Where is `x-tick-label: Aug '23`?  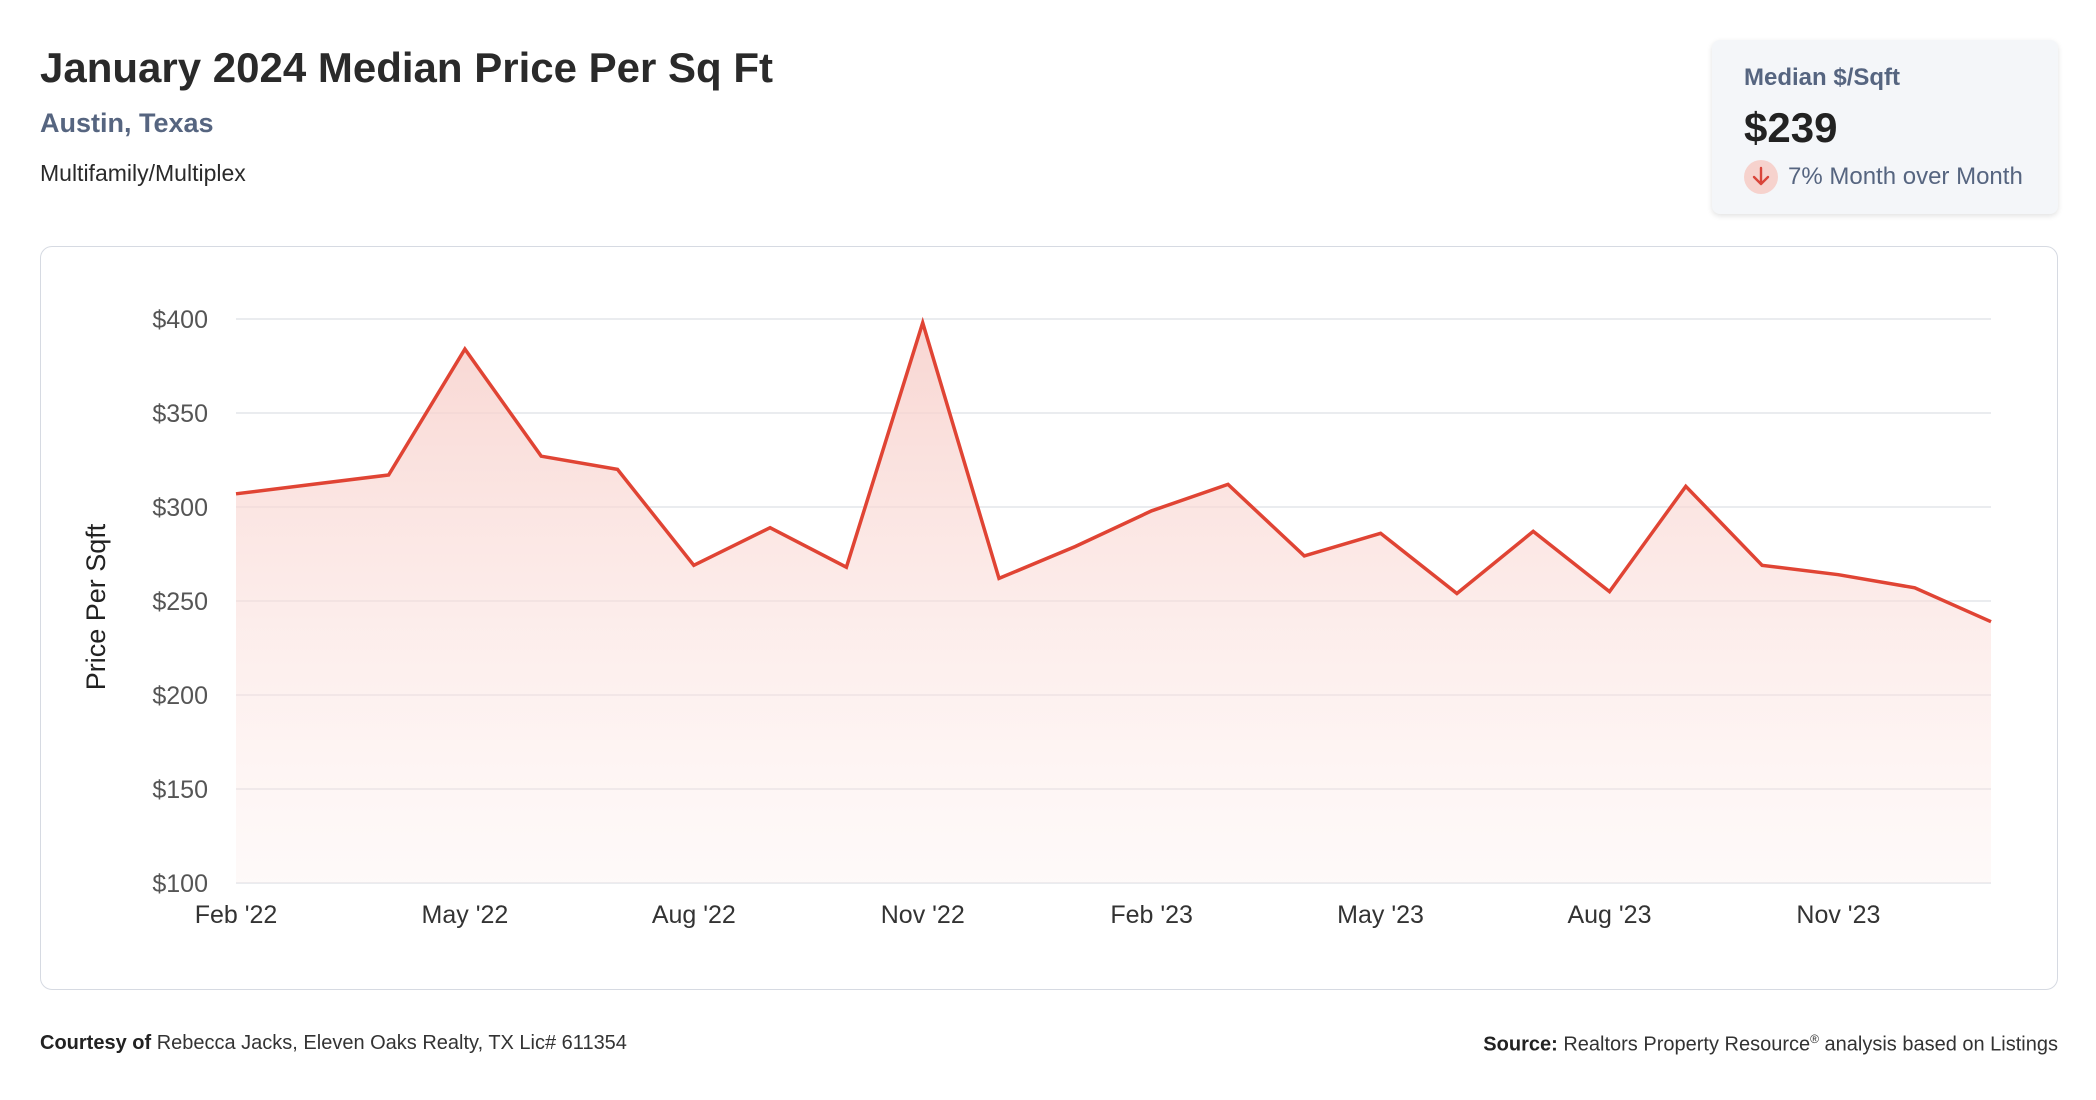 x-tick-label: Aug '23 is located at coordinates (1609, 915).